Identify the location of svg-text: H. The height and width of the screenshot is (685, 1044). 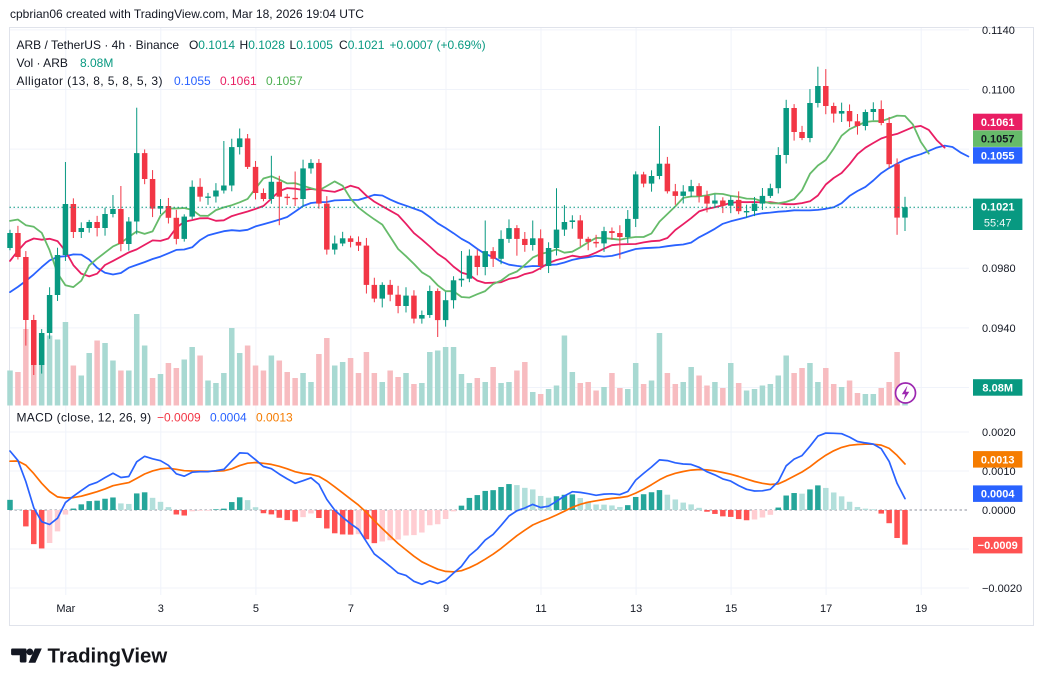
(244, 45).